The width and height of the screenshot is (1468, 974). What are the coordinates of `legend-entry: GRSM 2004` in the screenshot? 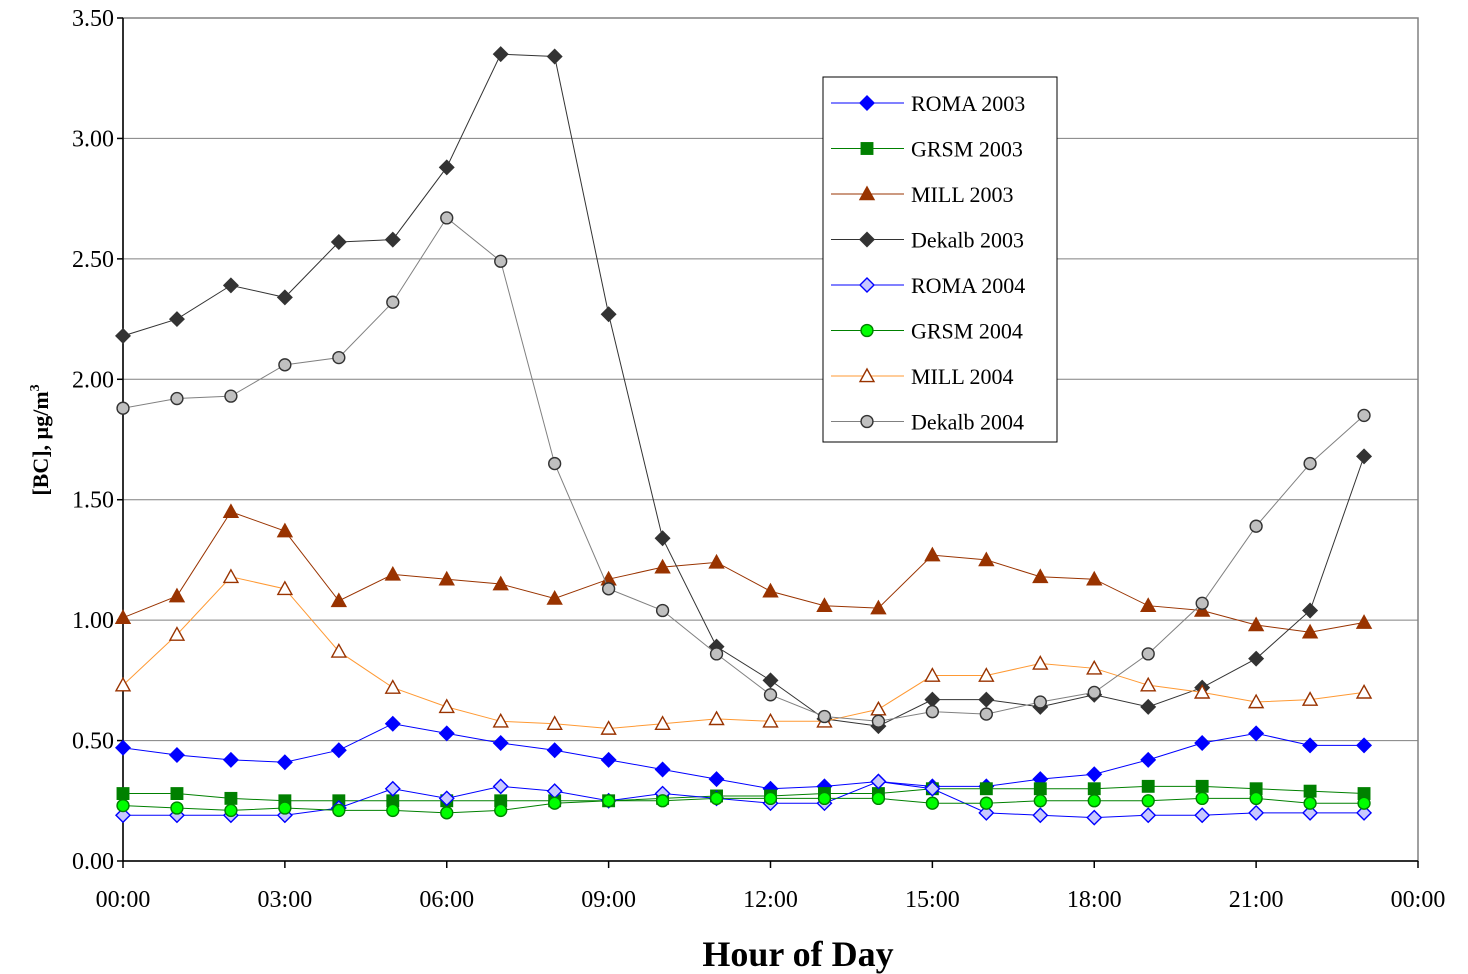 It's located at (927, 331).